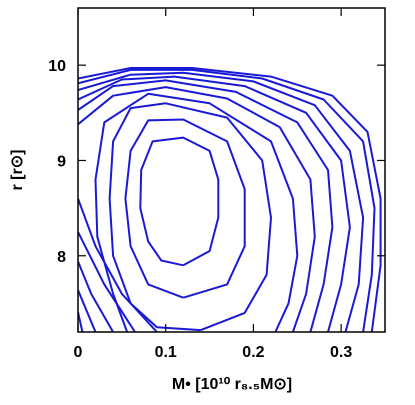 The width and height of the screenshot is (415, 405). Describe the element at coordinates (232, 384) in the screenshot. I see `x-axis-label: M• [10¹⁰ r₈.₅M⊙]` at that location.